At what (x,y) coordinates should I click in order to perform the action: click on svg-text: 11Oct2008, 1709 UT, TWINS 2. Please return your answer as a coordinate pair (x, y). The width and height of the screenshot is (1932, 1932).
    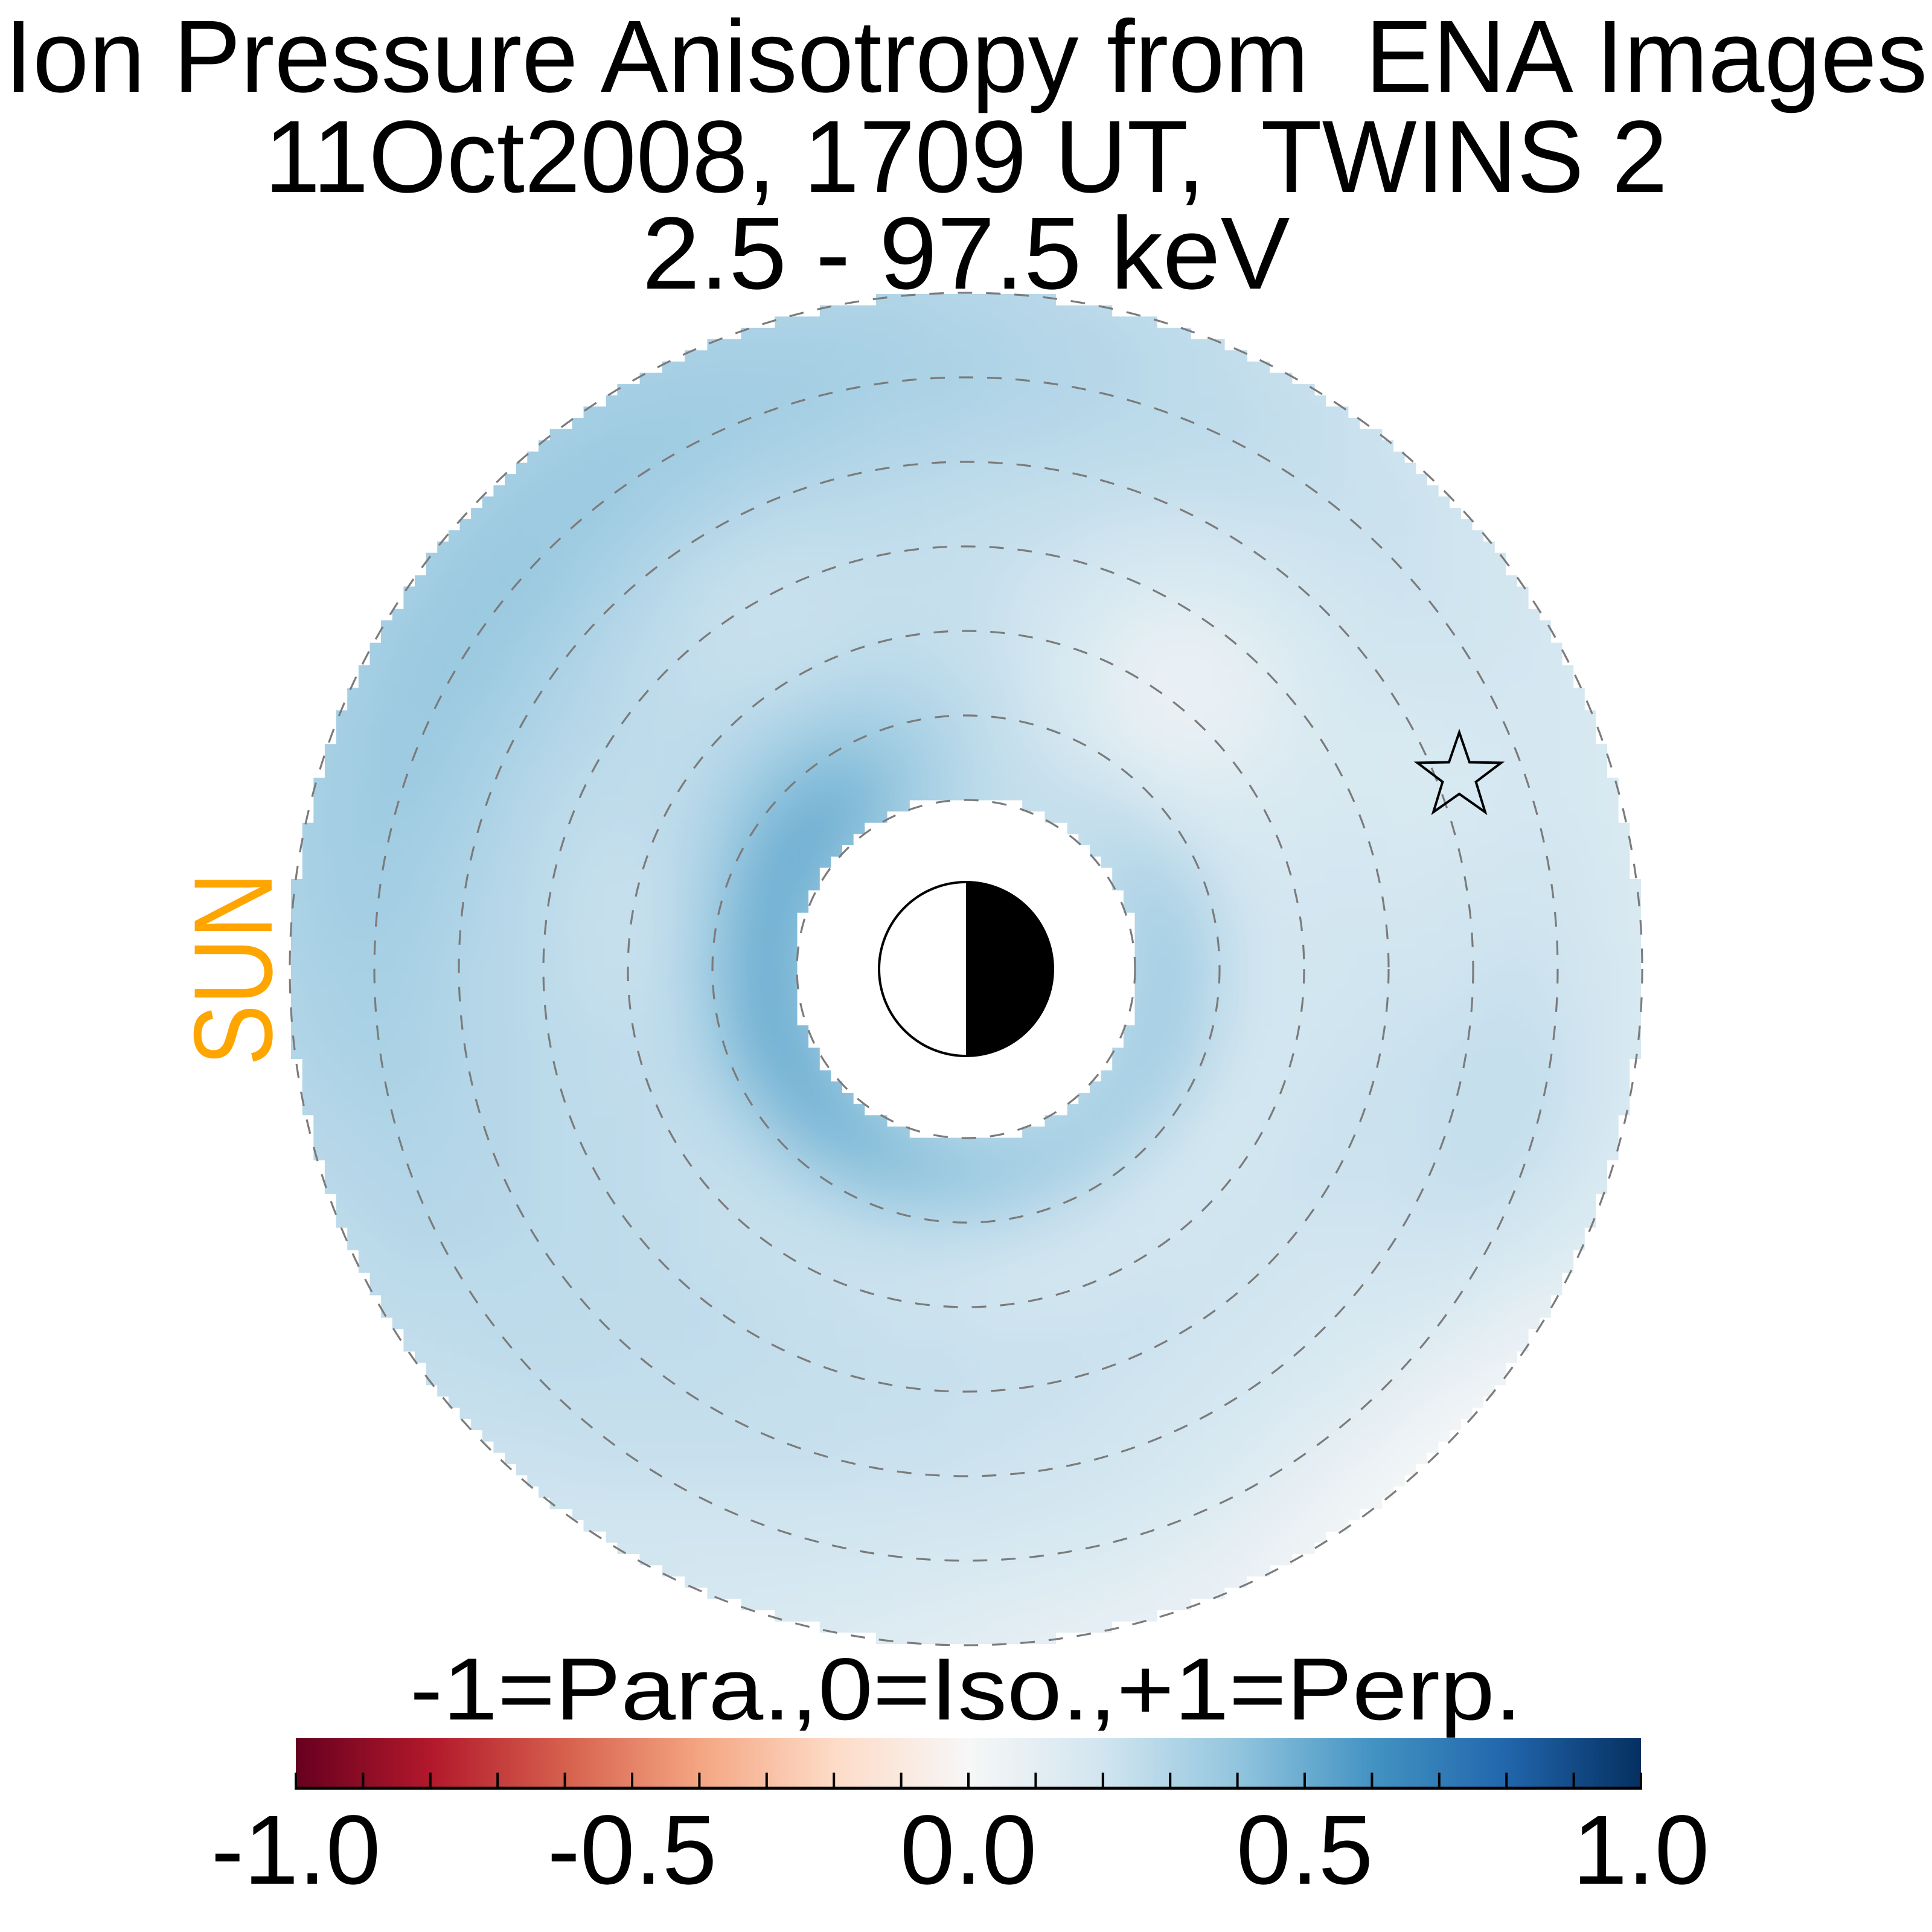
    Looking at the image, I should click on (966, 157).